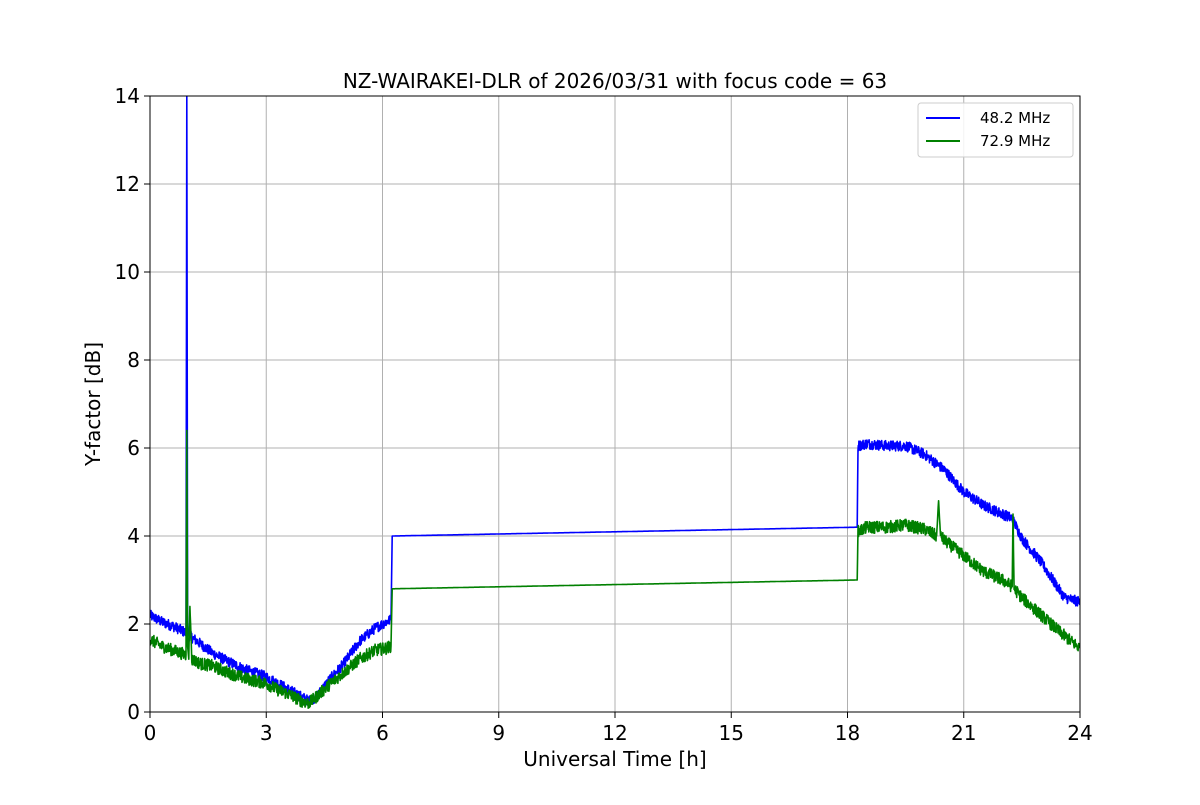 The image size is (1200, 805). I want to click on legend-box, so click(995, 130).